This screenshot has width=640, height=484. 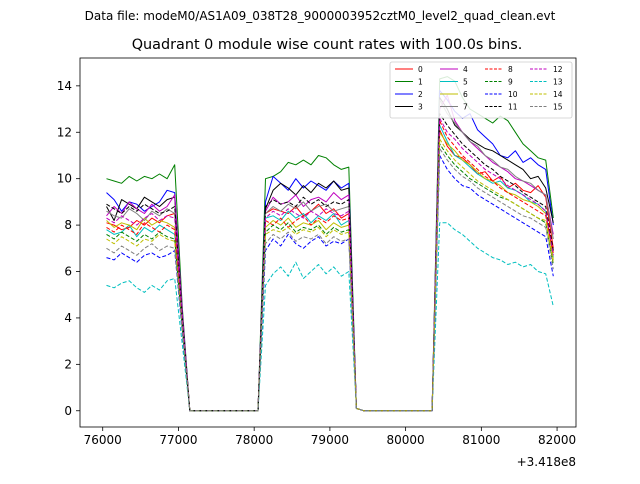 I want to click on y-tick-label: 2, so click(x=68, y=364).